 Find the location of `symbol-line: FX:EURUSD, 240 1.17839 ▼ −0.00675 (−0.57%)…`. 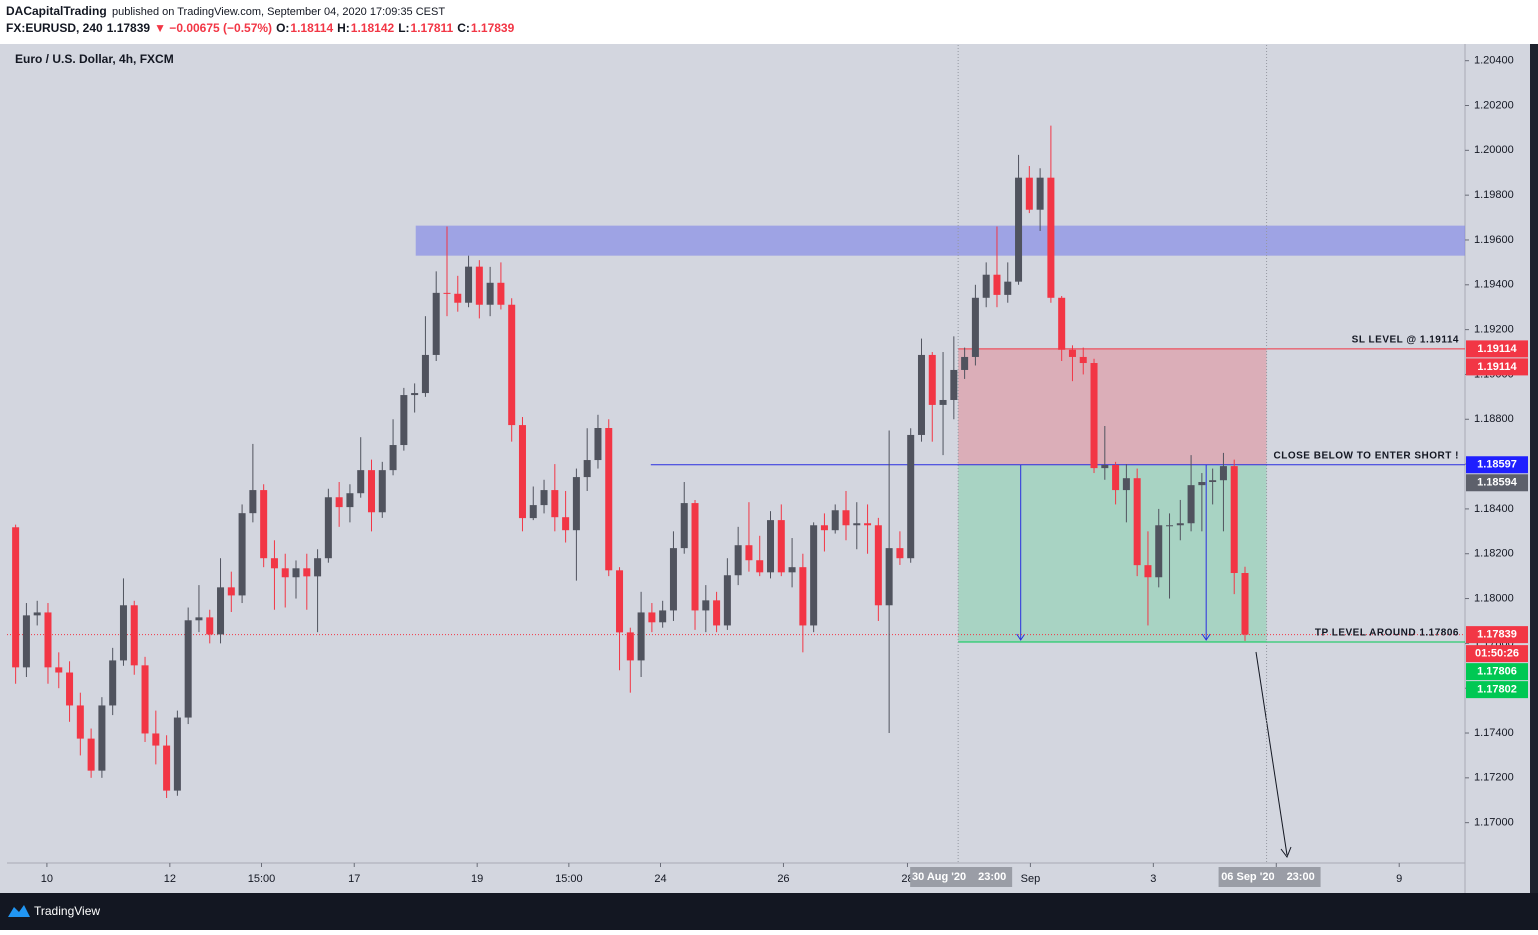

symbol-line: FX:EURUSD, 240 1.17839 ▼ −0.00675 (−0.57%)… is located at coordinates (260, 28).